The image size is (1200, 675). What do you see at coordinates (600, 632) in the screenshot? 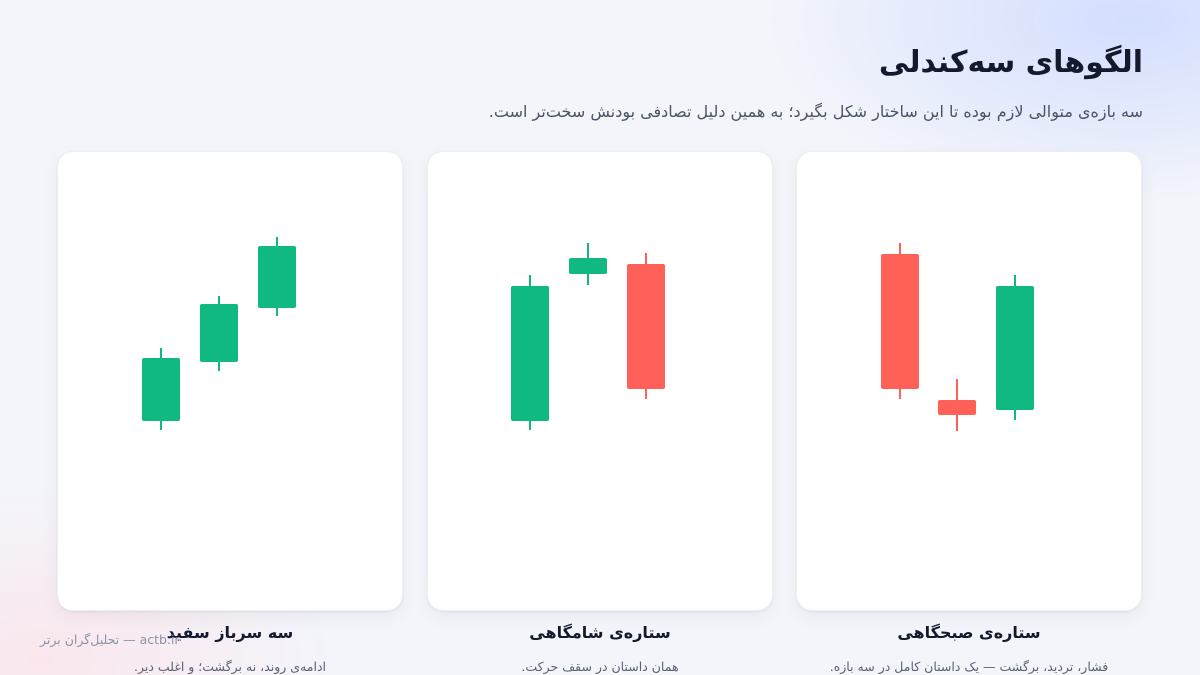
I see `card-title: ستاره‌ی شامگاهی` at bounding box center [600, 632].